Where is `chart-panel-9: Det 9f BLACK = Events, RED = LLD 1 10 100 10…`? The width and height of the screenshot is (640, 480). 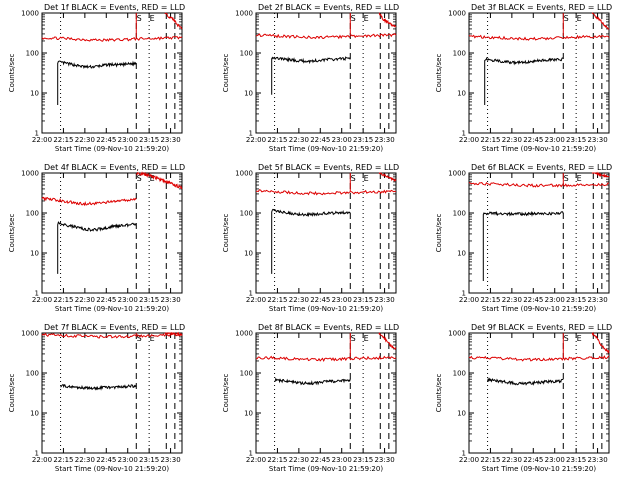
chart-panel-9: Det 9f BLACK = Events, RED = LLD 1 10 100 10… is located at coordinates (523, 398).